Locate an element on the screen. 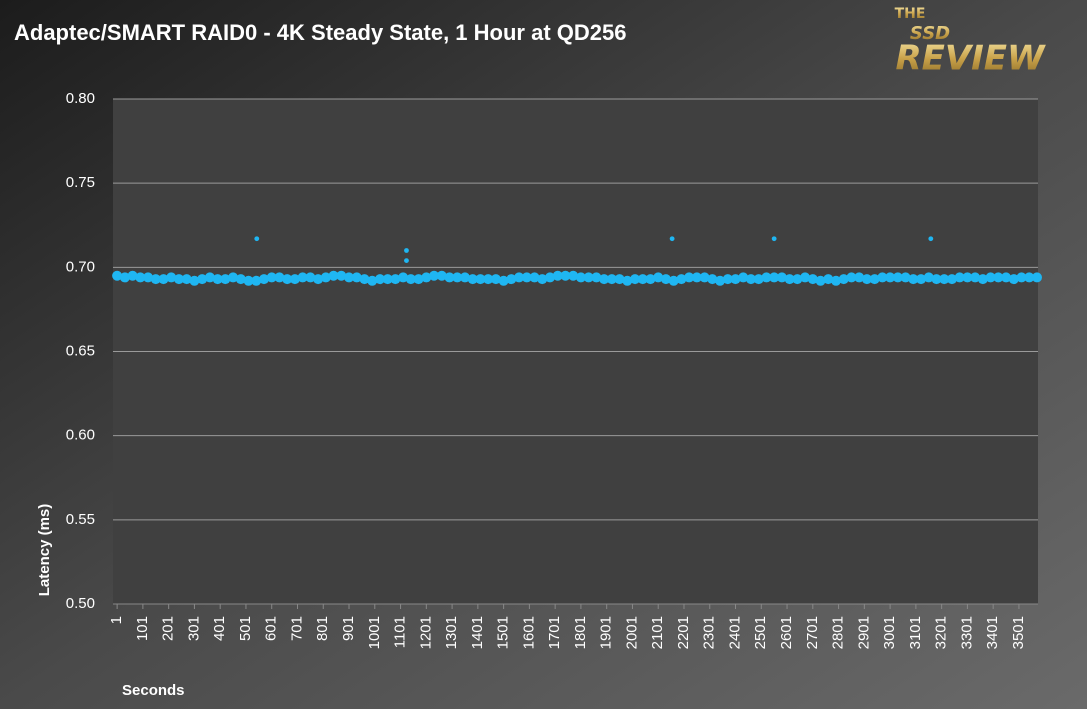 The image size is (1087, 709). x-tick-label: 2001 is located at coordinates (631, 632).